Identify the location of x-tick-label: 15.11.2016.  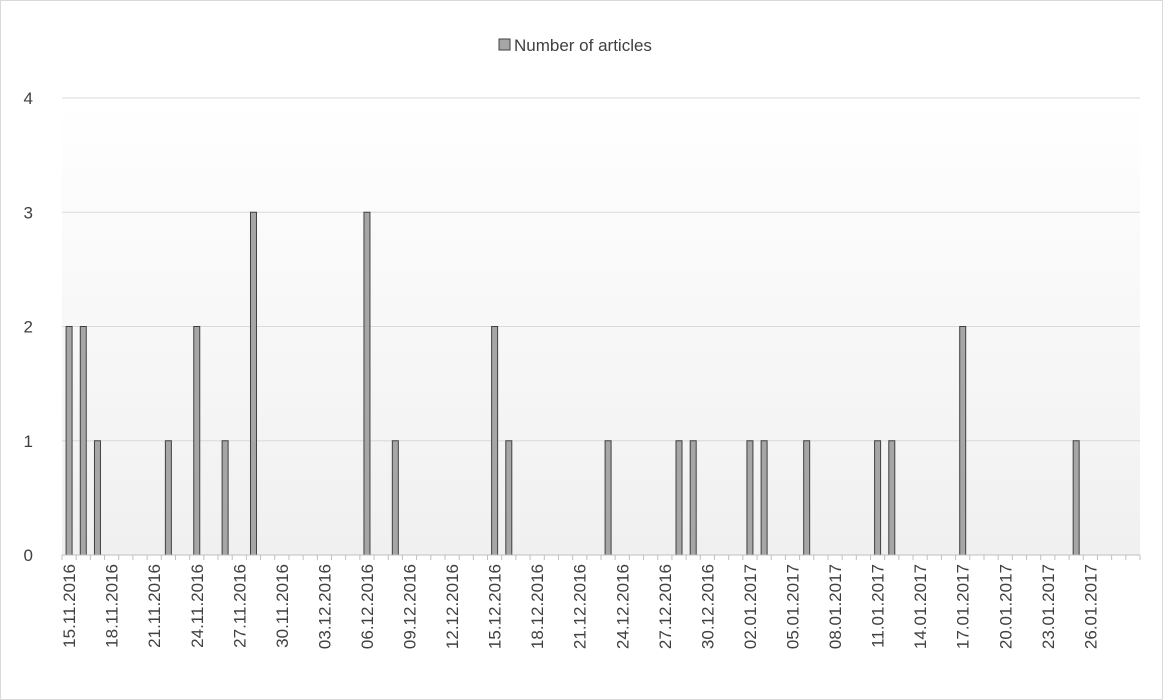
(69, 606).